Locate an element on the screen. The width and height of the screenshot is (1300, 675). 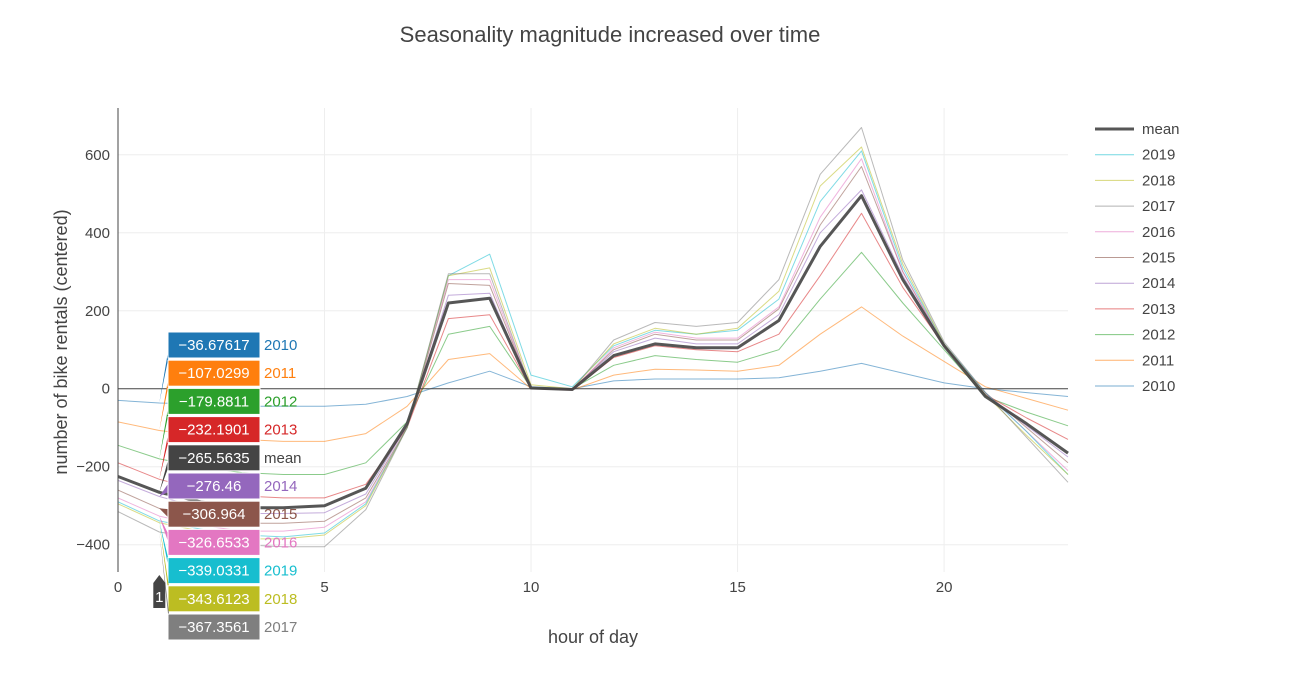
hover-box-2011 is located at coordinates (214, 373).